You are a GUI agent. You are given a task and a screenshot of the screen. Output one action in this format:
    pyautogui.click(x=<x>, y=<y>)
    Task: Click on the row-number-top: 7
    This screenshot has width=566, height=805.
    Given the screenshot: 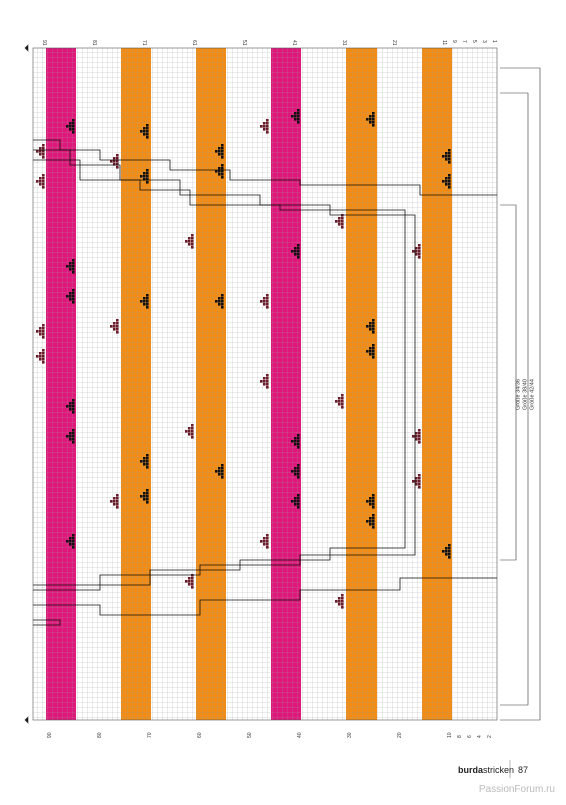 What is the action you would take?
    pyautogui.click(x=464, y=41)
    